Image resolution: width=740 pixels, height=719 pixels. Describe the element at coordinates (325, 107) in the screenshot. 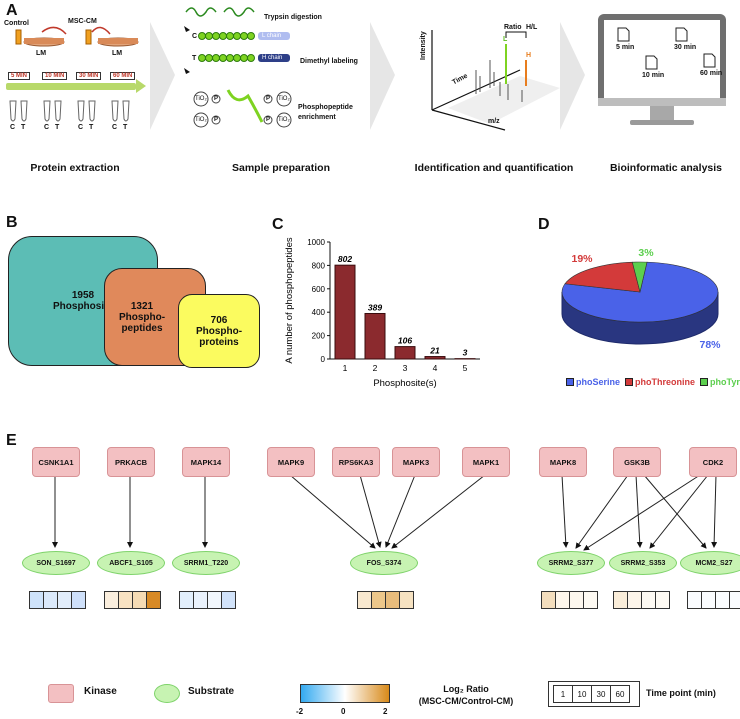

I see `enrichment-label-1: Phosphopeptide` at that location.